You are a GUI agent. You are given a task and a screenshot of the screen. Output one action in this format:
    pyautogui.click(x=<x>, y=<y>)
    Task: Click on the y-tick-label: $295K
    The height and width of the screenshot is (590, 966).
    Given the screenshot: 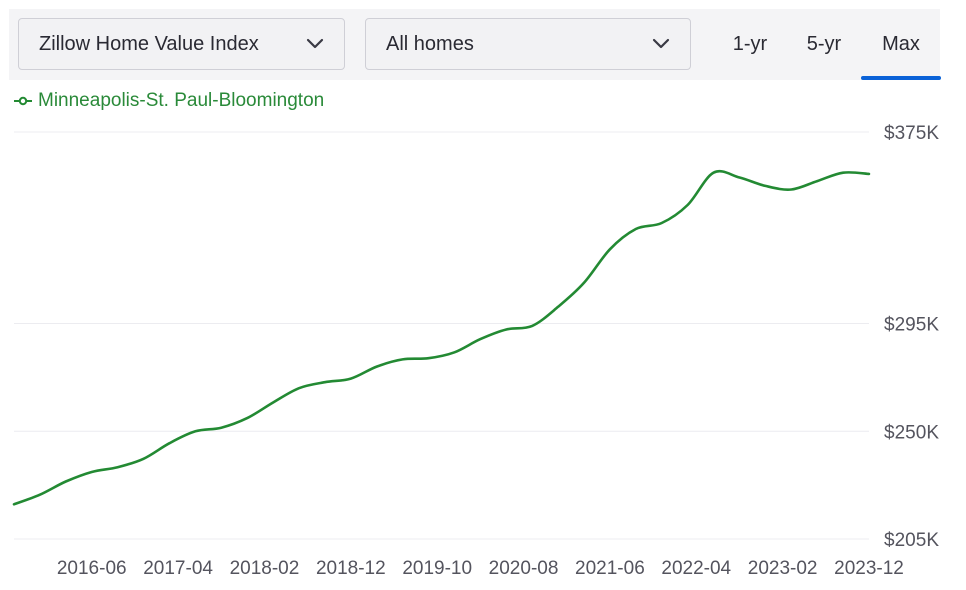 What is the action you would take?
    pyautogui.click(x=911, y=325)
    